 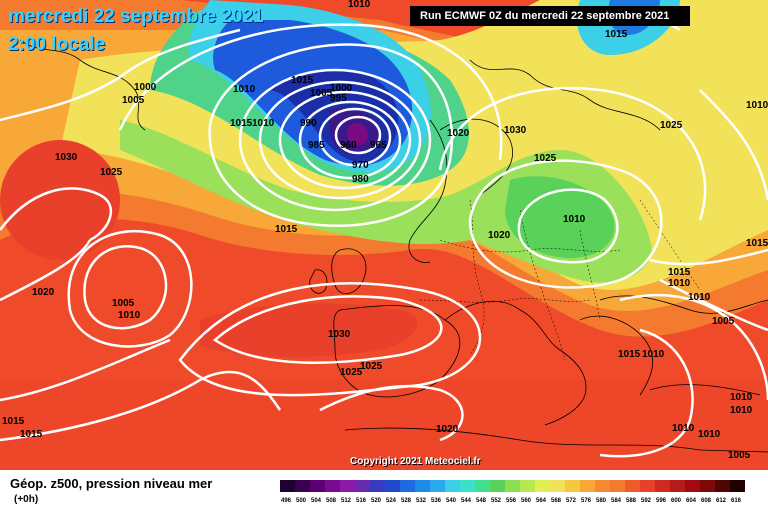 I want to click on scale-tick-label: 580, so click(x=601, y=501).